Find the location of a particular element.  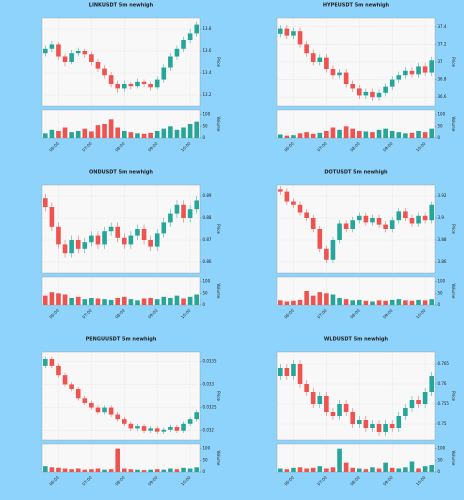

x-tick-label: 08:00 is located at coordinates (120, 314).